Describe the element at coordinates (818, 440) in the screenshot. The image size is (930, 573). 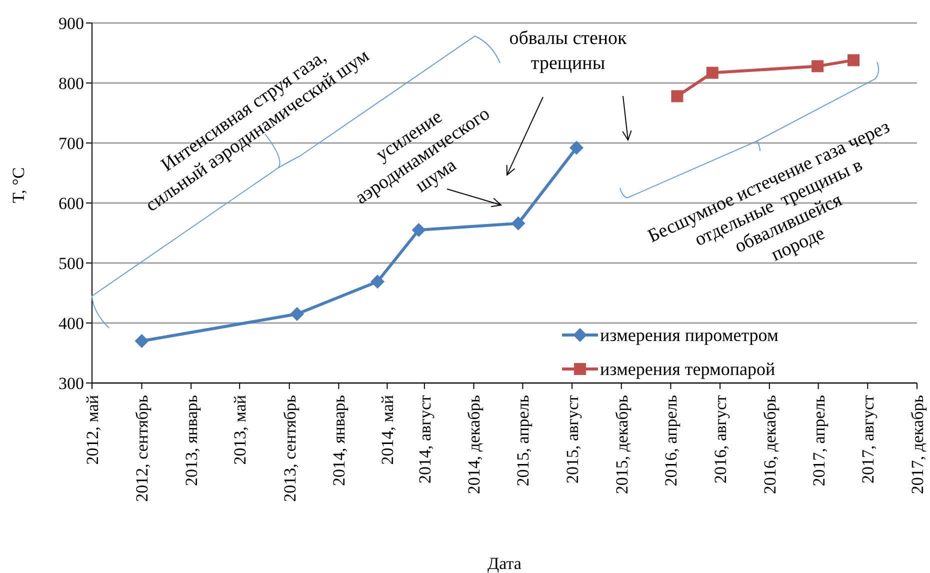
I see `x-tick-label: 2017, апрель` at that location.